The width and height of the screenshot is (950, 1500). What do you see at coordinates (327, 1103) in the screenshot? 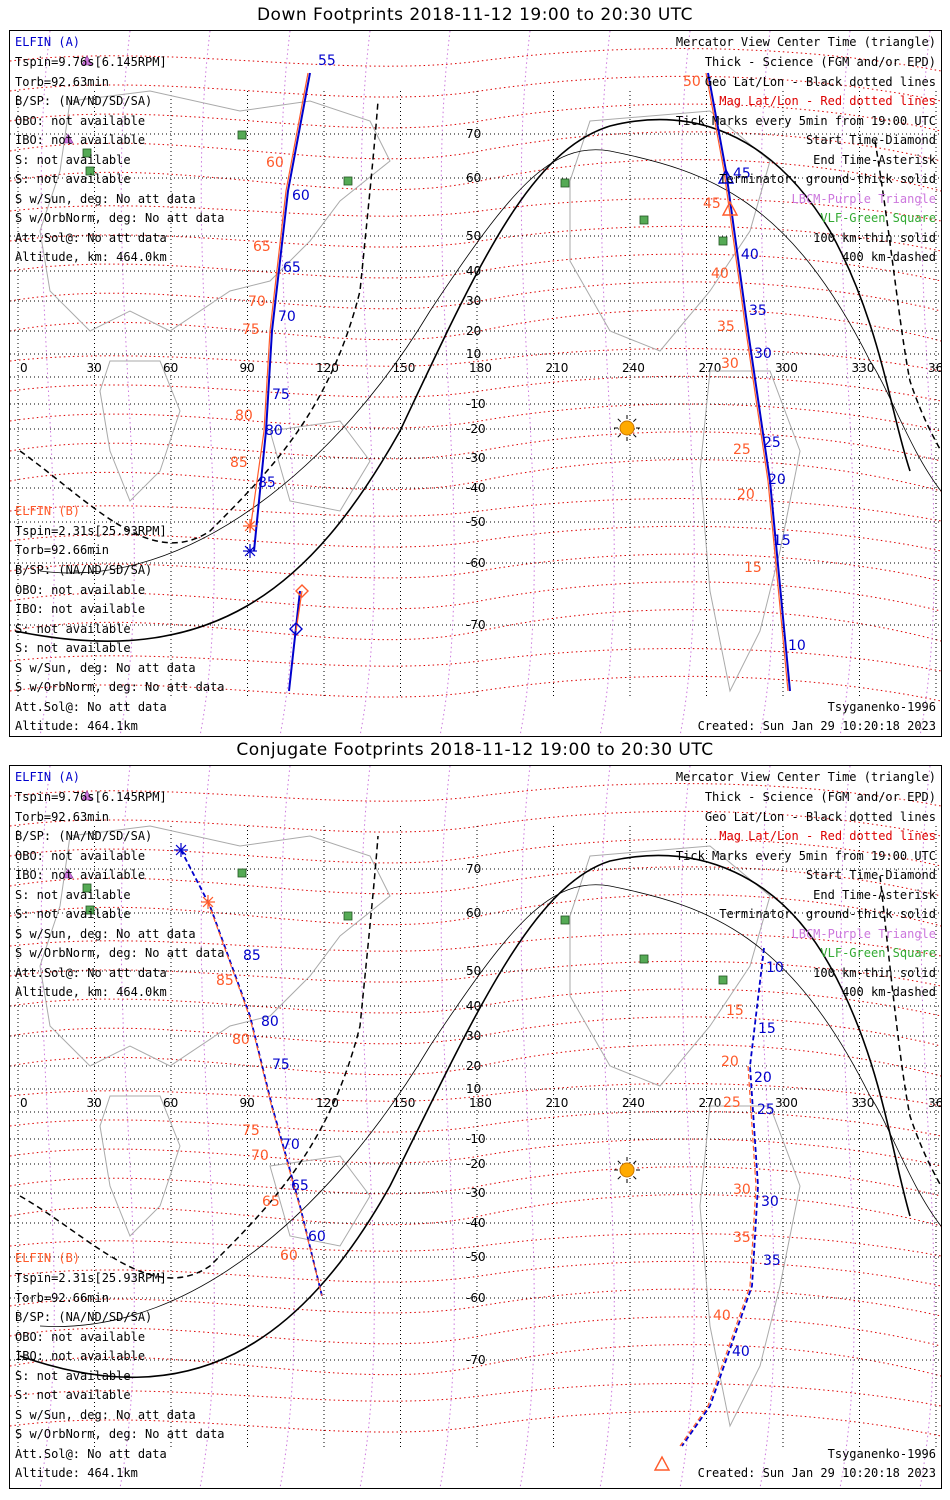
I see `lon-tick-label: 120` at bounding box center [327, 1103].